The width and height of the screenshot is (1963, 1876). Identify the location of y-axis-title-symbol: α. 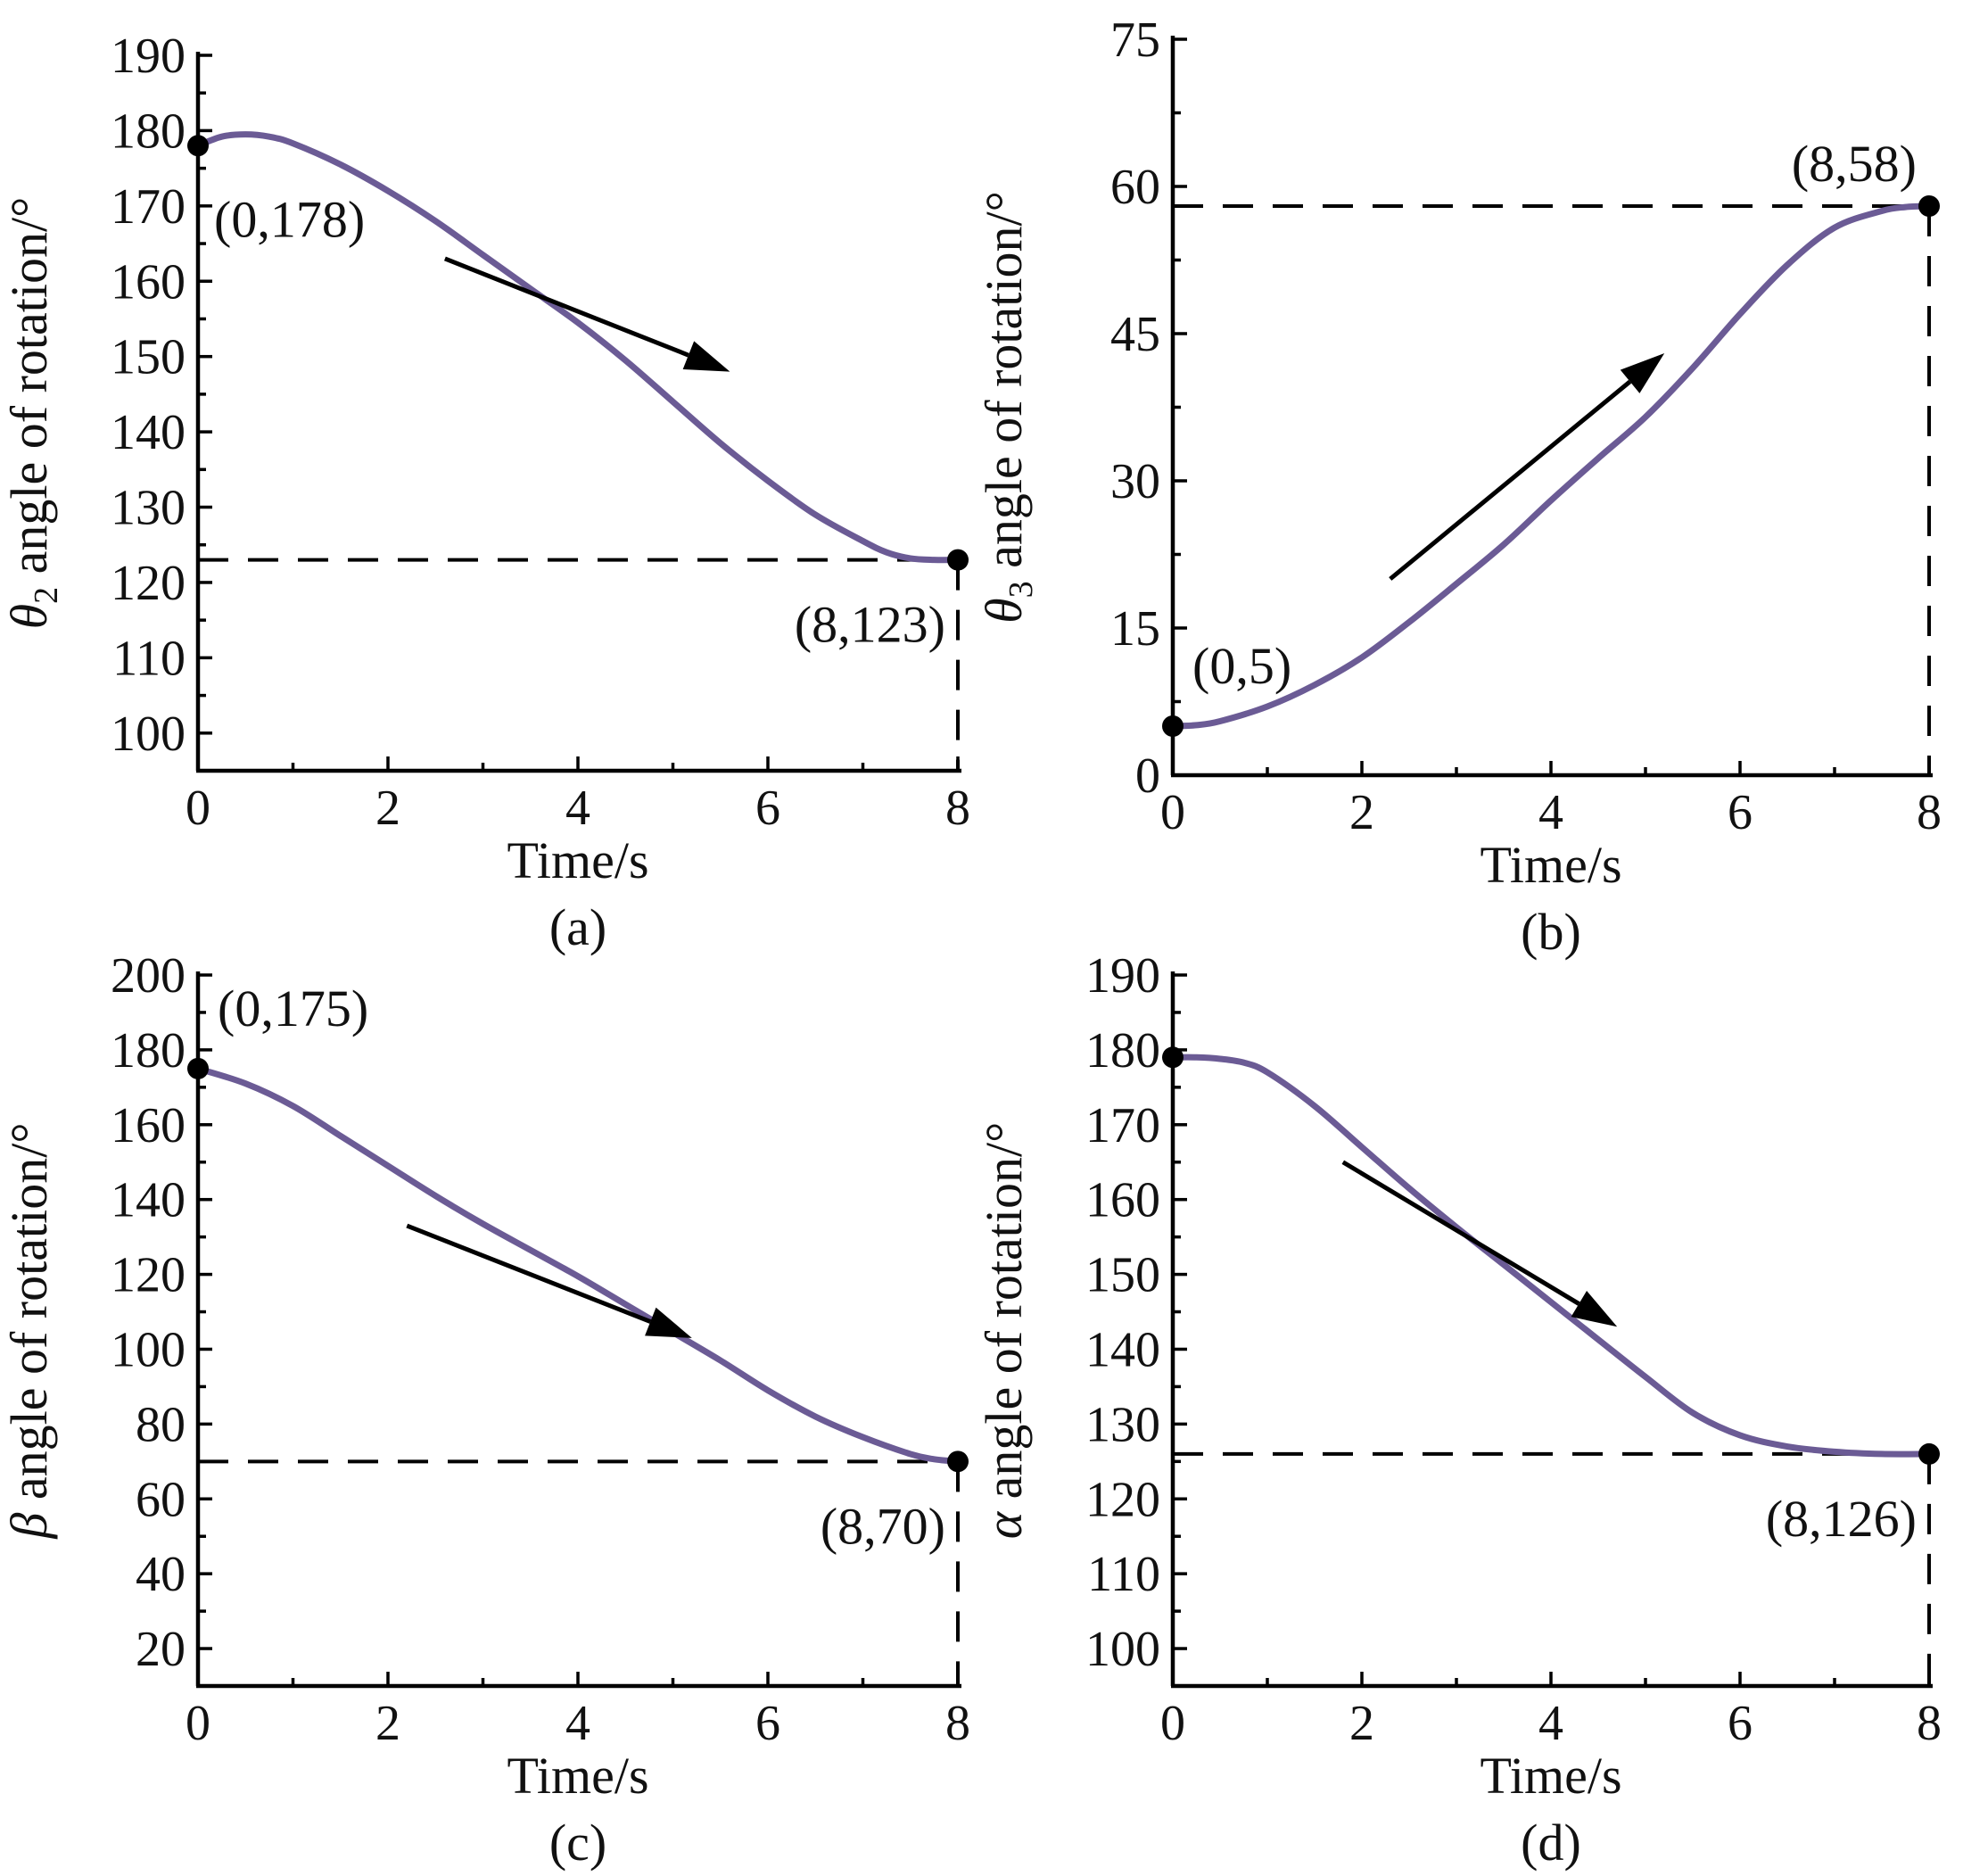
(1004, 1525).